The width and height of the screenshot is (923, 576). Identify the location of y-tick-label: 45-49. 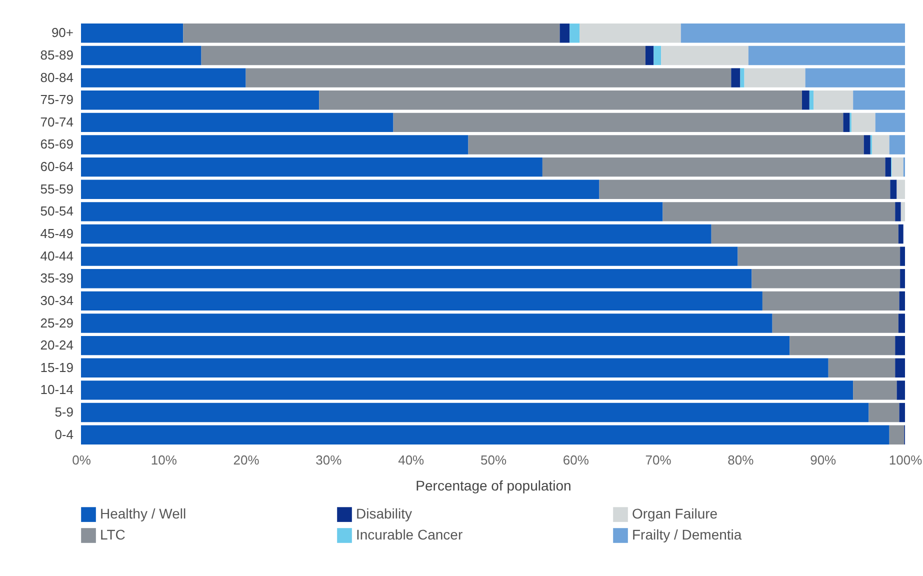
(57, 233).